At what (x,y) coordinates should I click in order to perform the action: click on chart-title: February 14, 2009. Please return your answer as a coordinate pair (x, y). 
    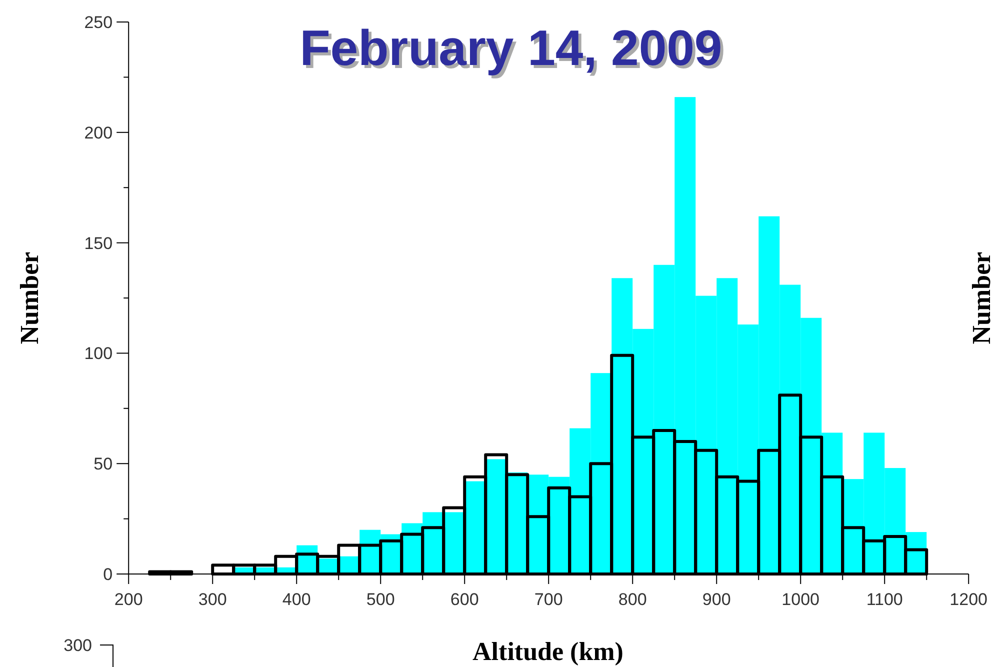
    Looking at the image, I should click on (514, 51).